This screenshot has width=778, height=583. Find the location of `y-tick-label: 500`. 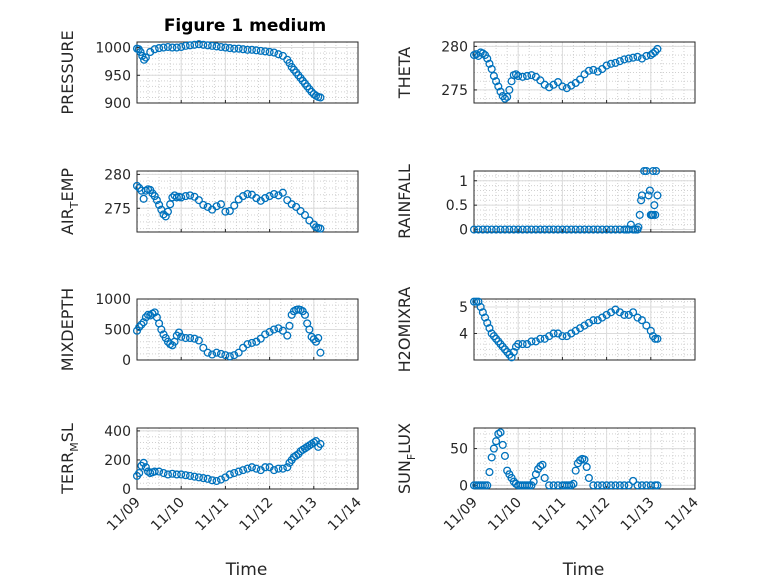

y-tick-label: 500 is located at coordinates (117, 331).